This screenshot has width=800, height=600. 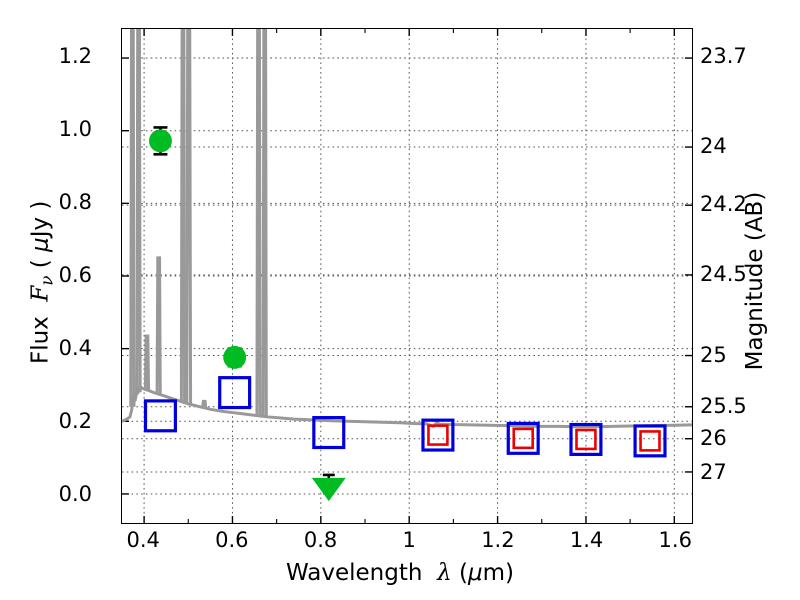 What do you see at coordinates (675, 540) in the screenshot?
I see `x-tick-label: 1.6` at bounding box center [675, 540].